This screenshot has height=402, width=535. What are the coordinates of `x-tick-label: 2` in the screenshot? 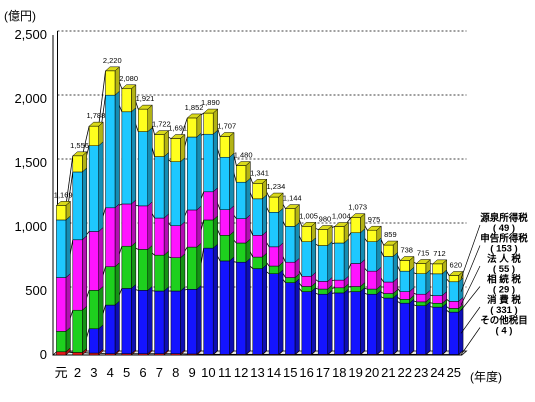 It's located at (77, 372).